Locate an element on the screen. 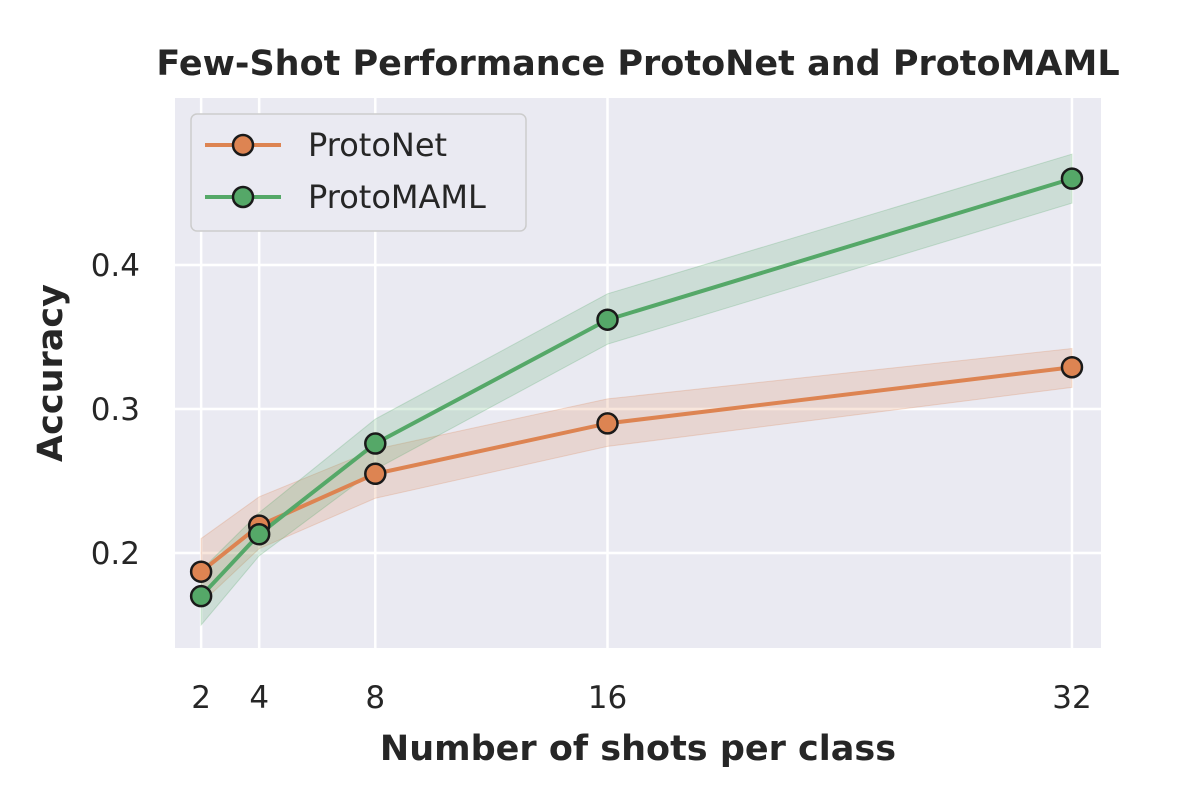 The width and height of the screenshot is (1204, 794). legend-marker-protomaml is located at coordinates (243, 197).